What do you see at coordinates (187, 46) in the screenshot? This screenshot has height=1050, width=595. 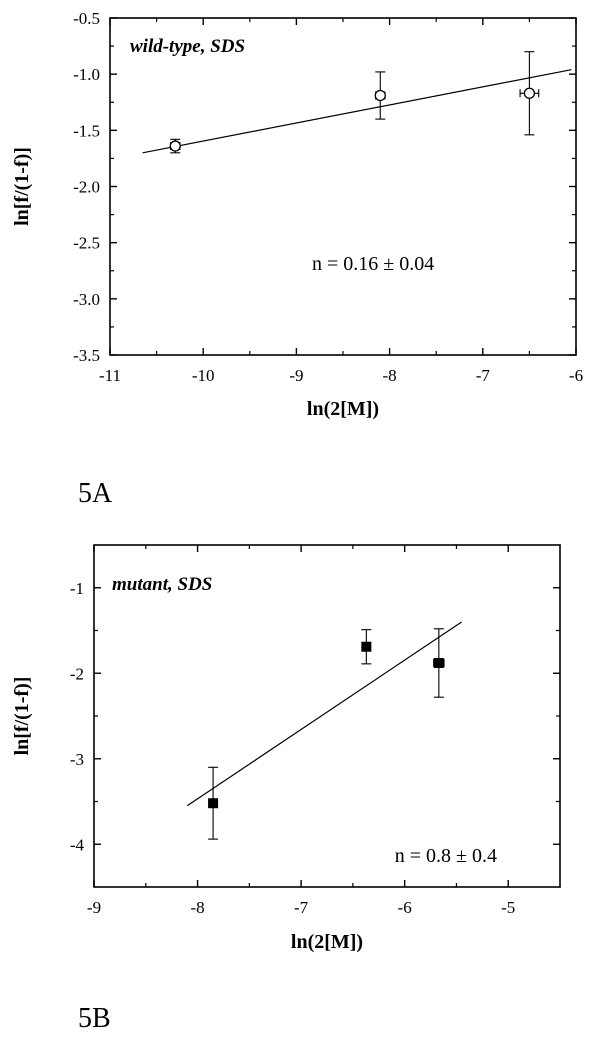 I see `inset-label: wild-type, SDS` at bounding box center [187, 46].